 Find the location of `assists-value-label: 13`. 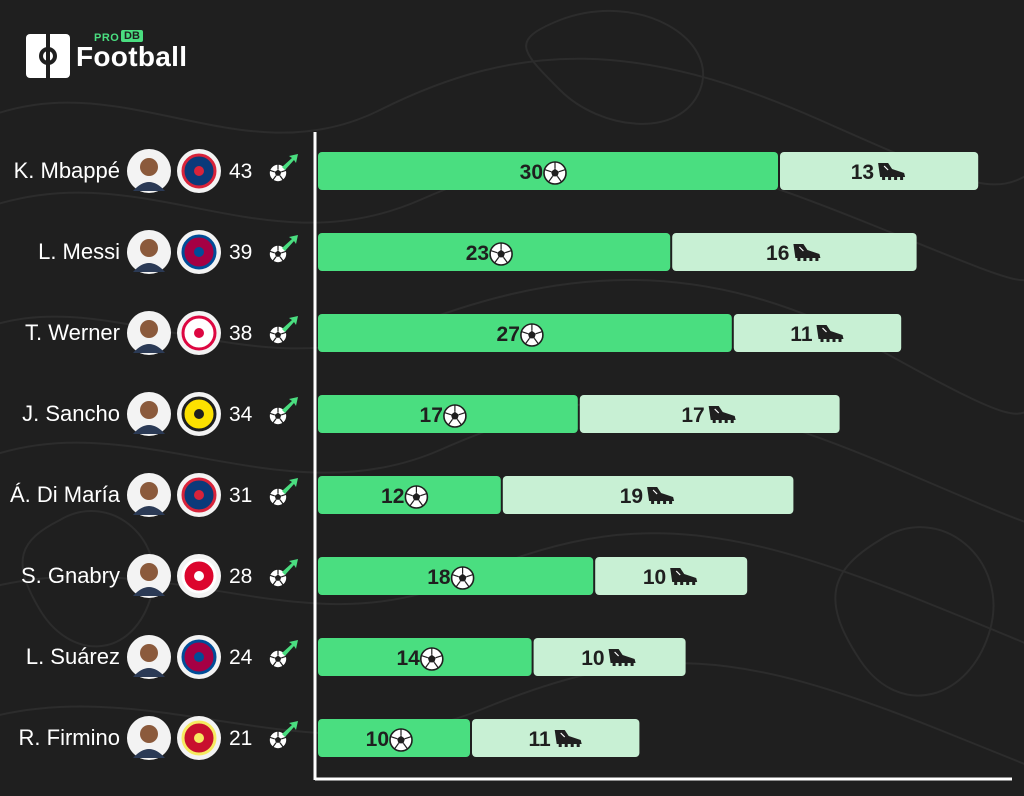

assists-value-label: 13 is located at coordinates (862, 172).